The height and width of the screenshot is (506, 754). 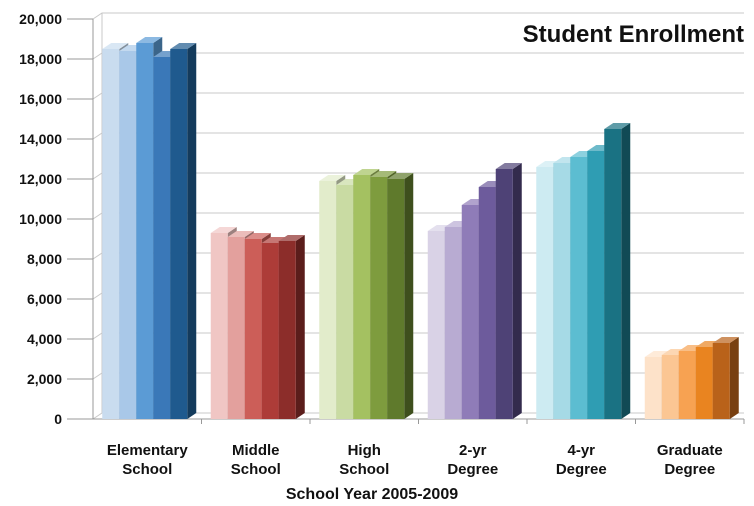 What do you see at coordinates (256, 450) in the screenshot?
I see `x-category-label: Middle` at bounding box center [256, 450].